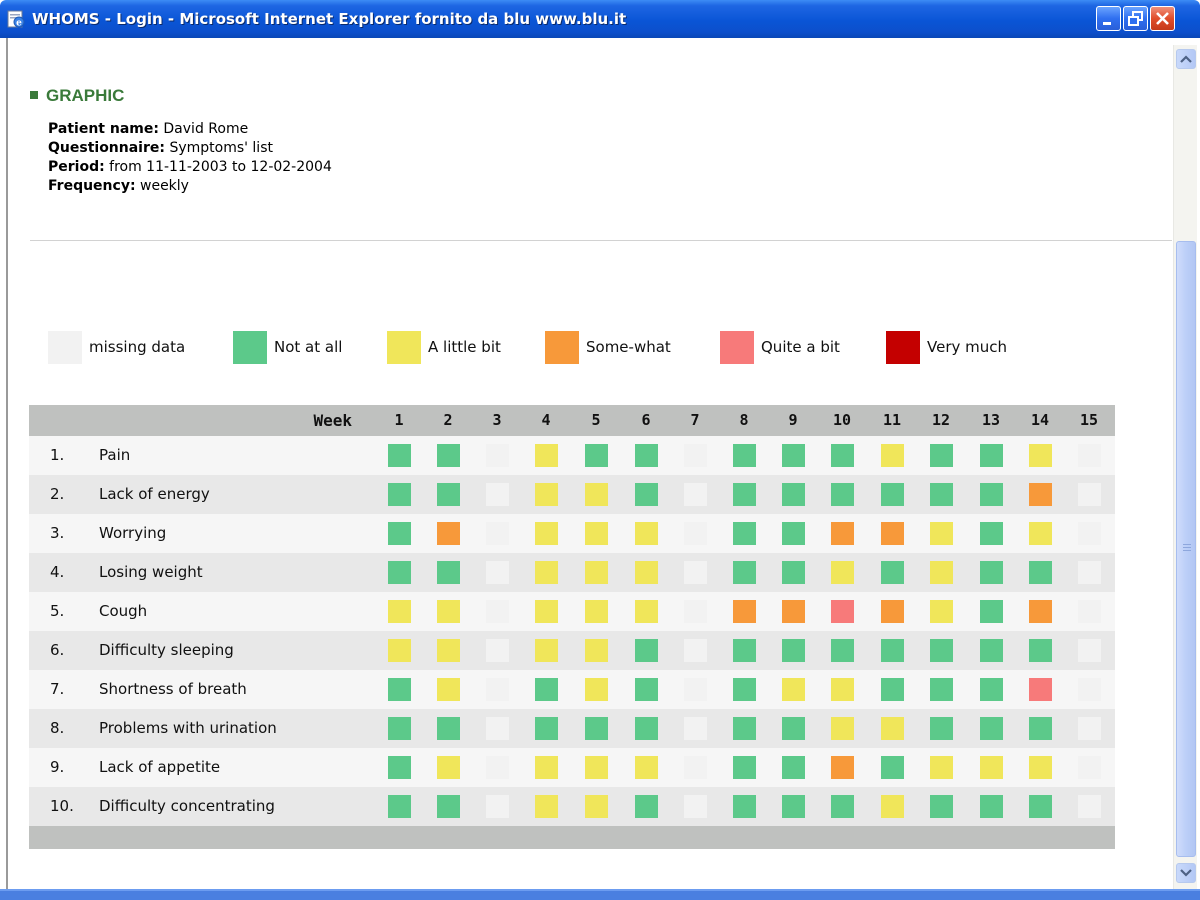  I want to click on restore-icon, so click(1135, 18).